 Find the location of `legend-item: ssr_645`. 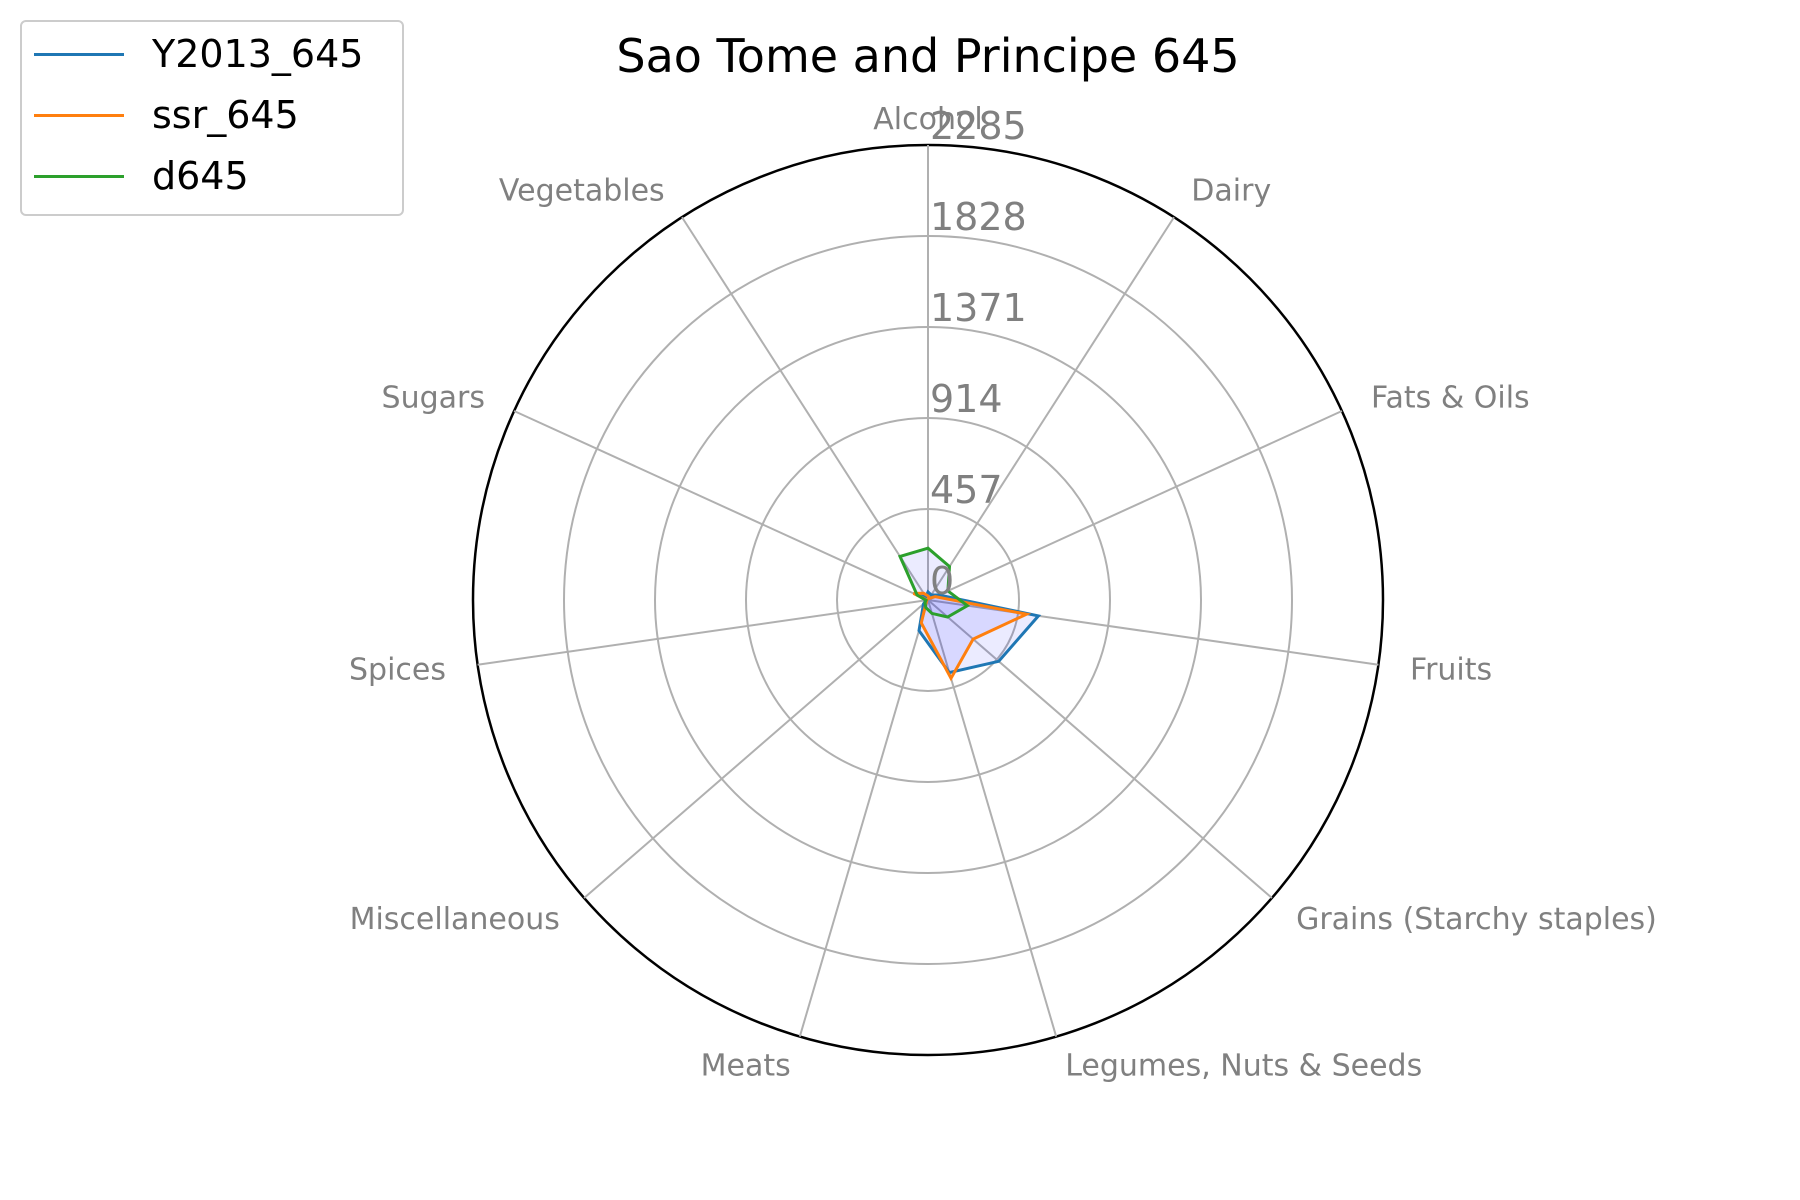

legend-item: ssr_645 is located at coordinates (166, 115).